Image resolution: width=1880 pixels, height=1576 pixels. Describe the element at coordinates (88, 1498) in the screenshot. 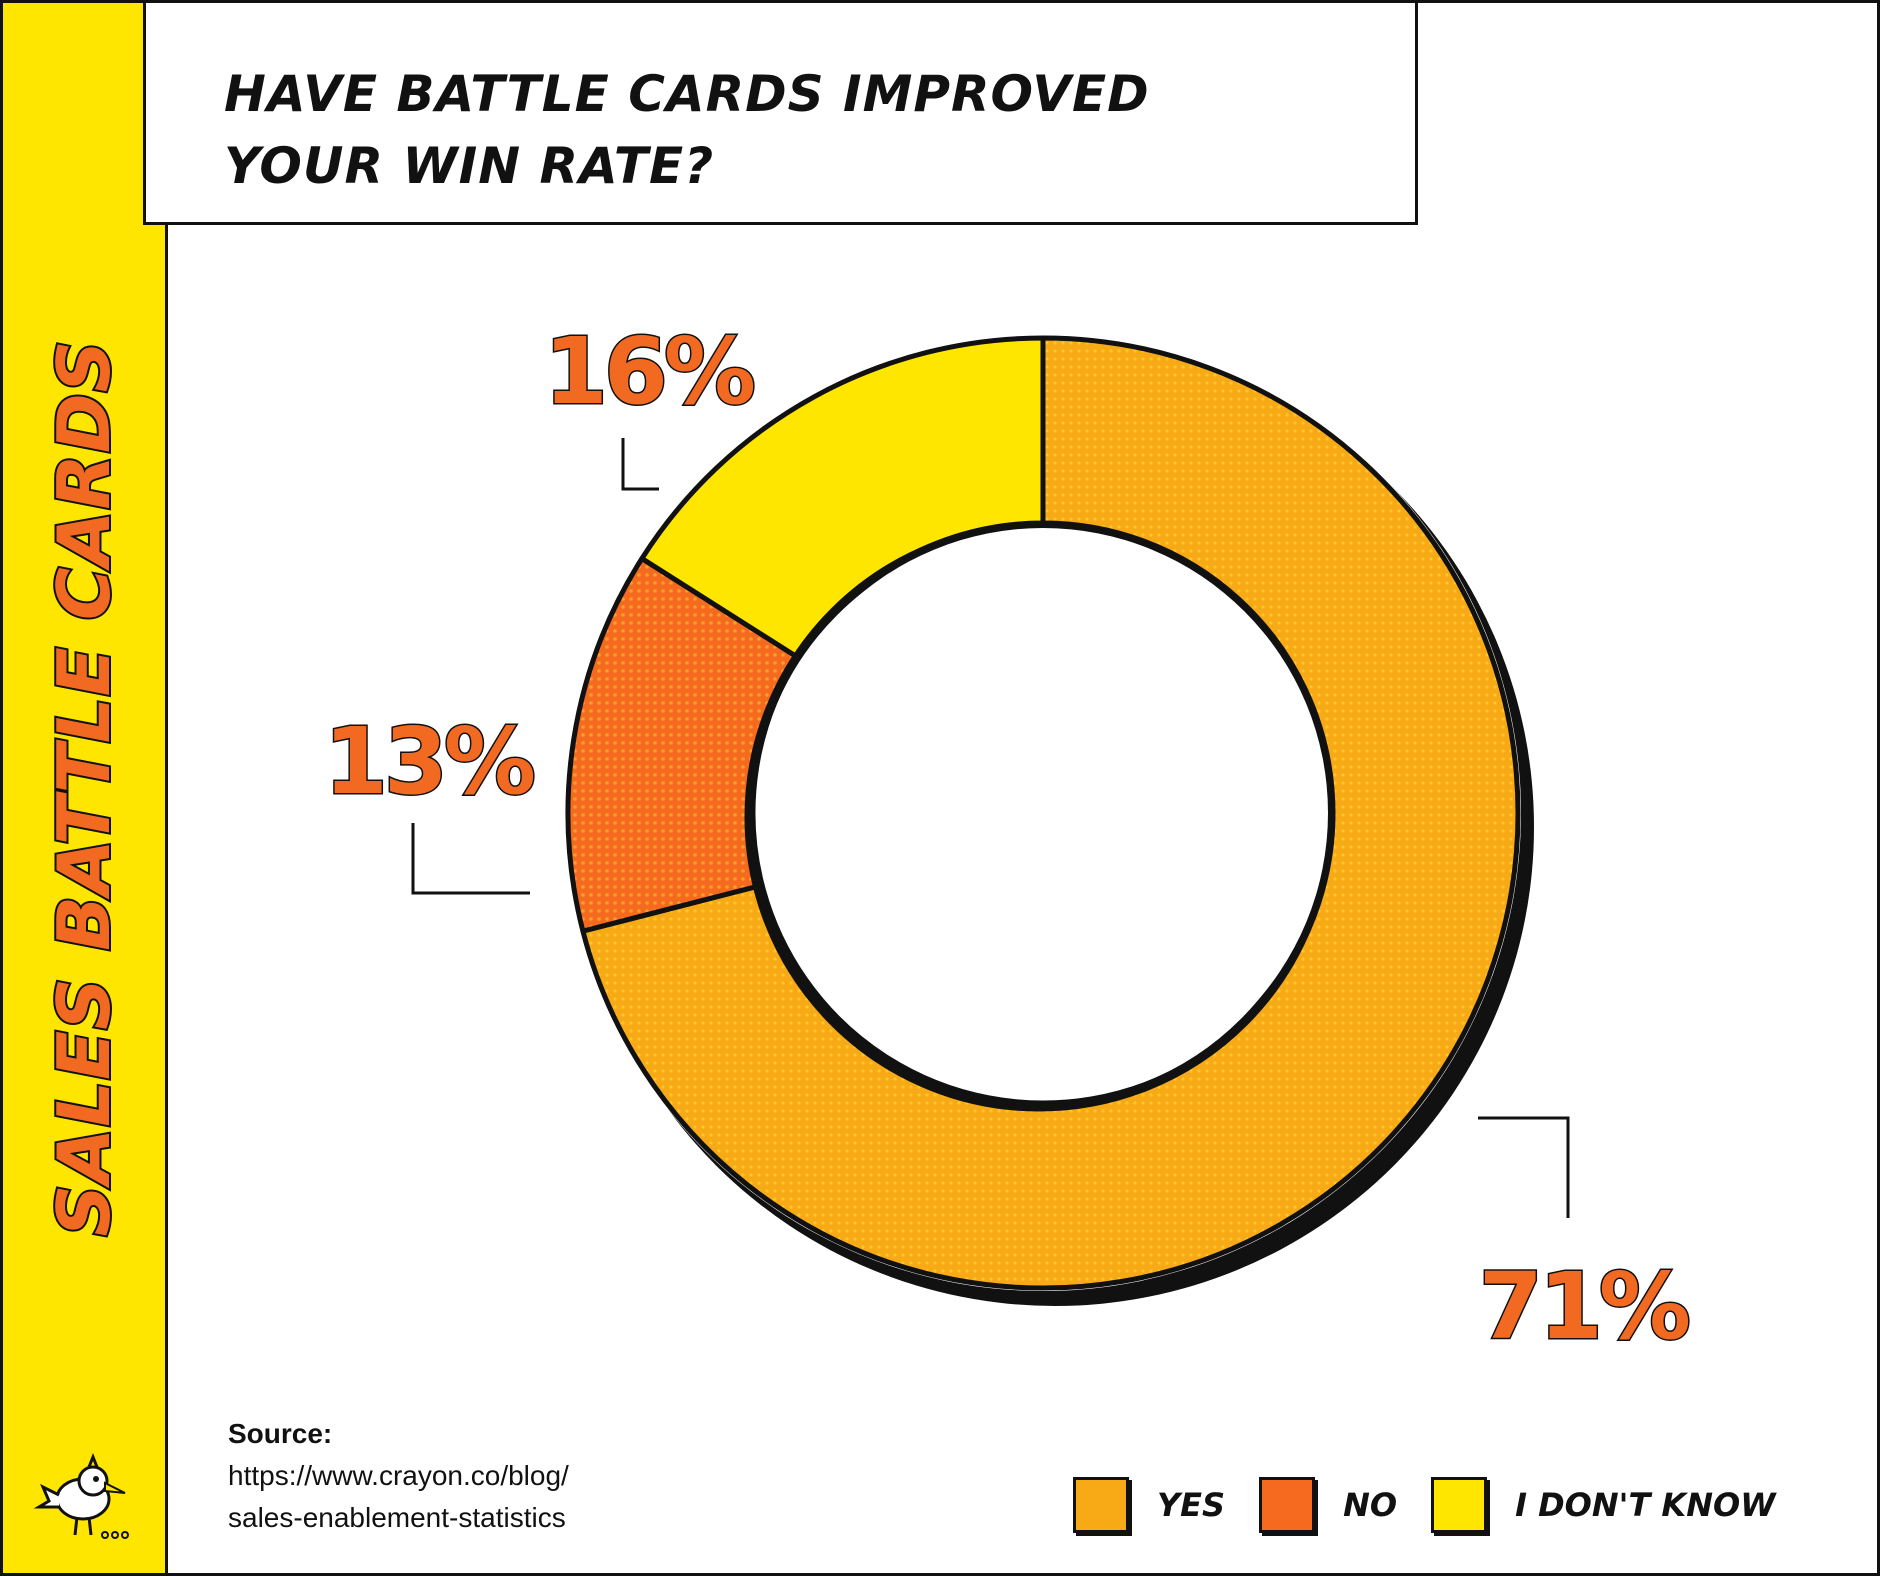

I see `mascot-bird-icon` at that location.